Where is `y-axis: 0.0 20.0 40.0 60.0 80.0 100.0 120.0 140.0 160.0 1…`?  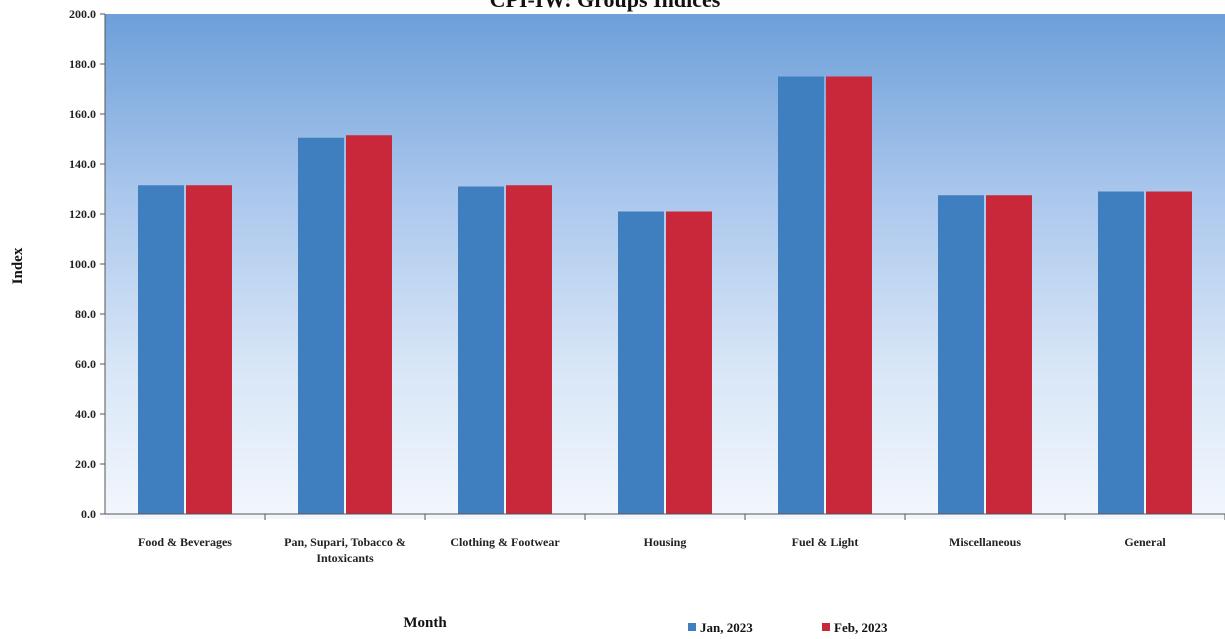
y-axis: 0.0 20.0 40.0 60.0 80.0 100.0 120.0 140.0 160.0 1… is located at coordinates (87, 264).